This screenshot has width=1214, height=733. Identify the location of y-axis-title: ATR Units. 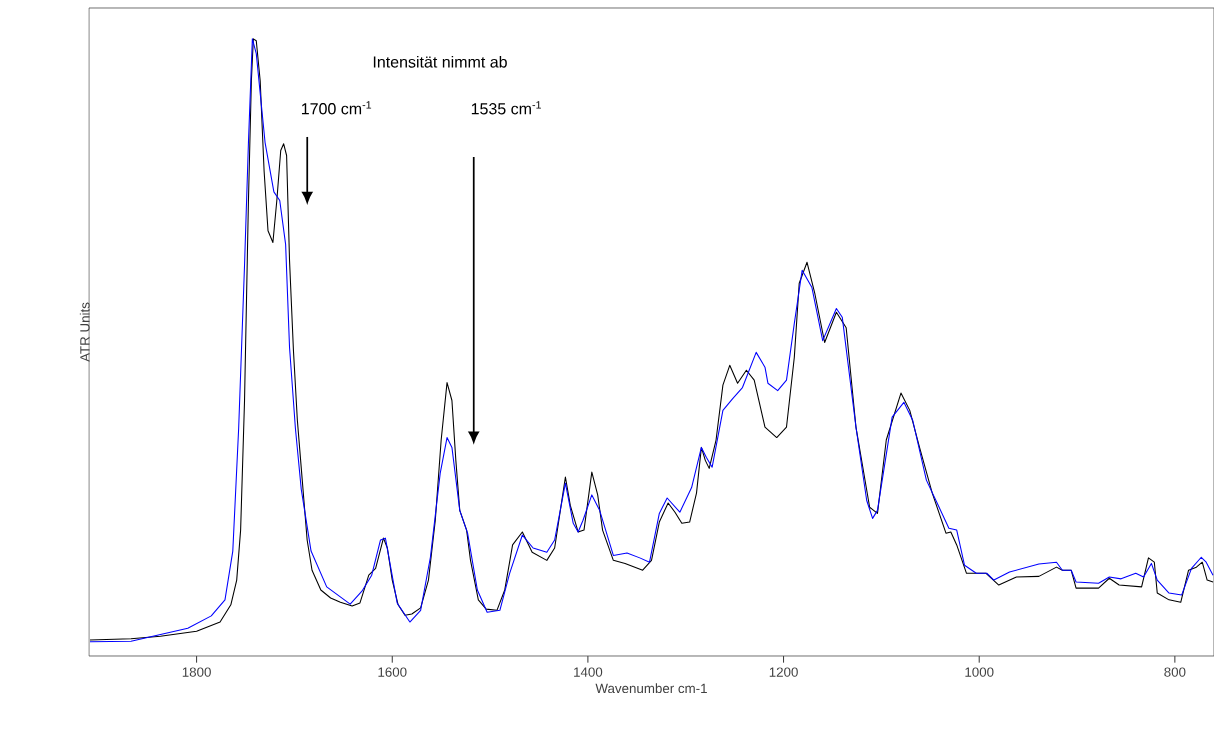
(84, 332).